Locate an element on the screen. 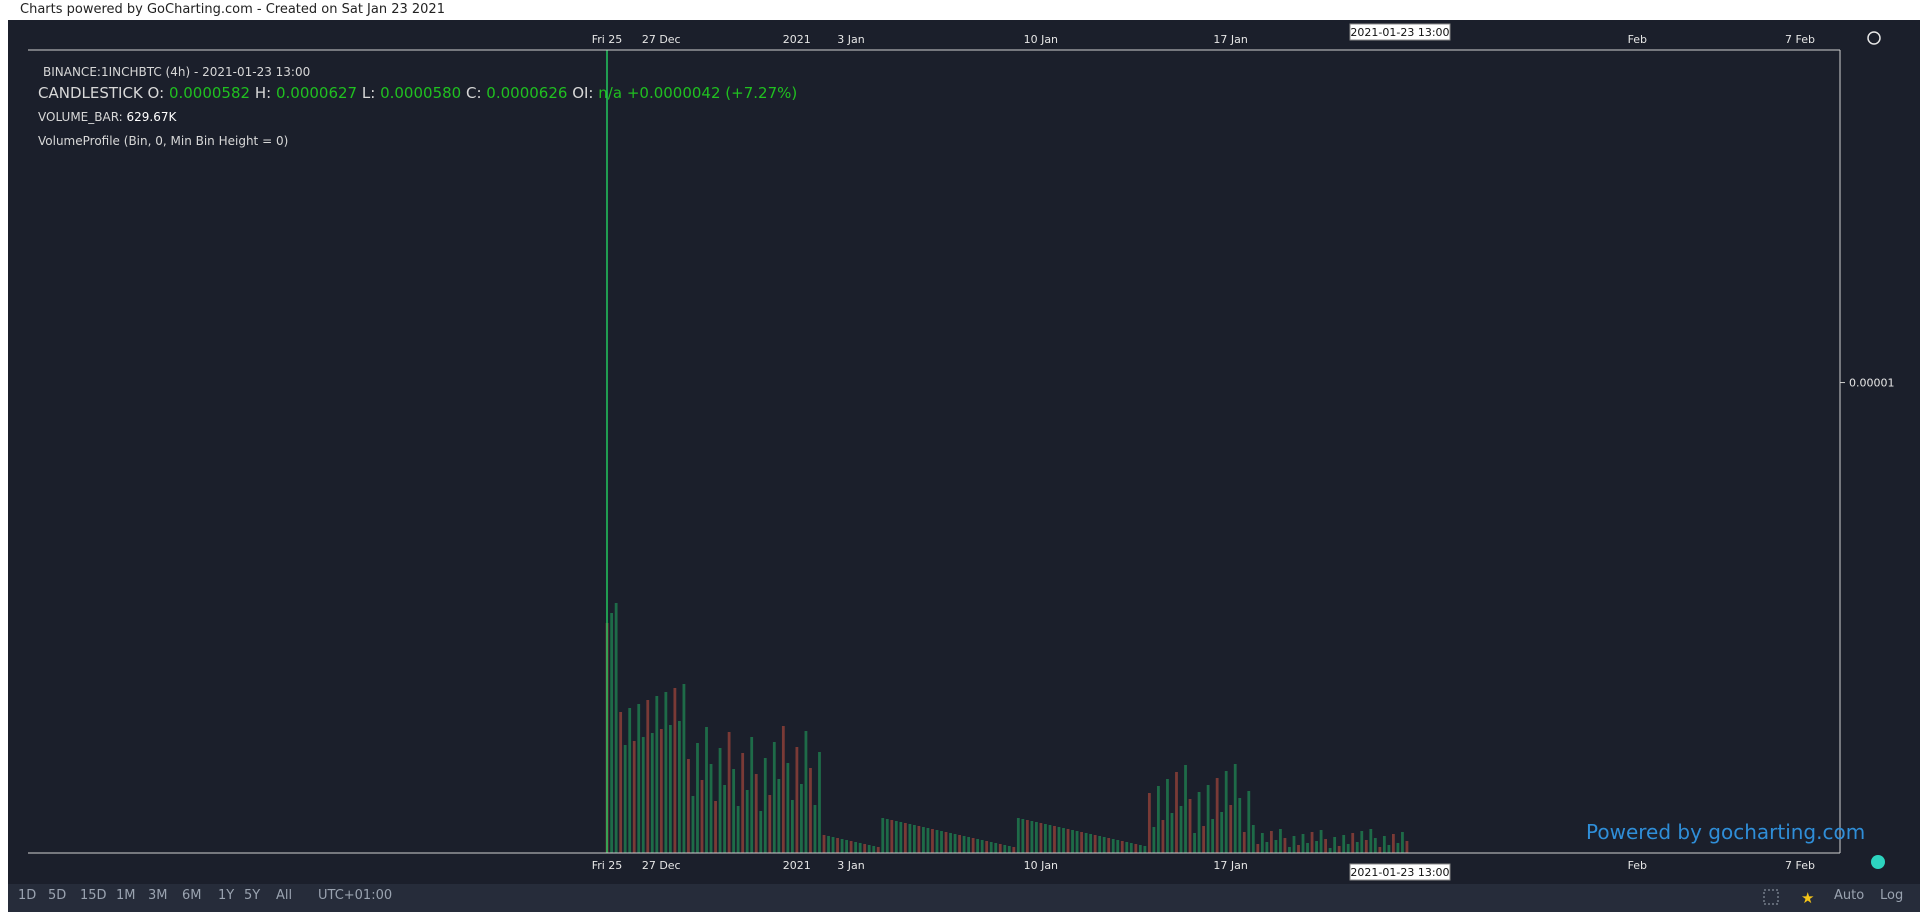 This screenshot has width=1920, height=914. timeframe-button: 3M is located at coordinates (158, 895).